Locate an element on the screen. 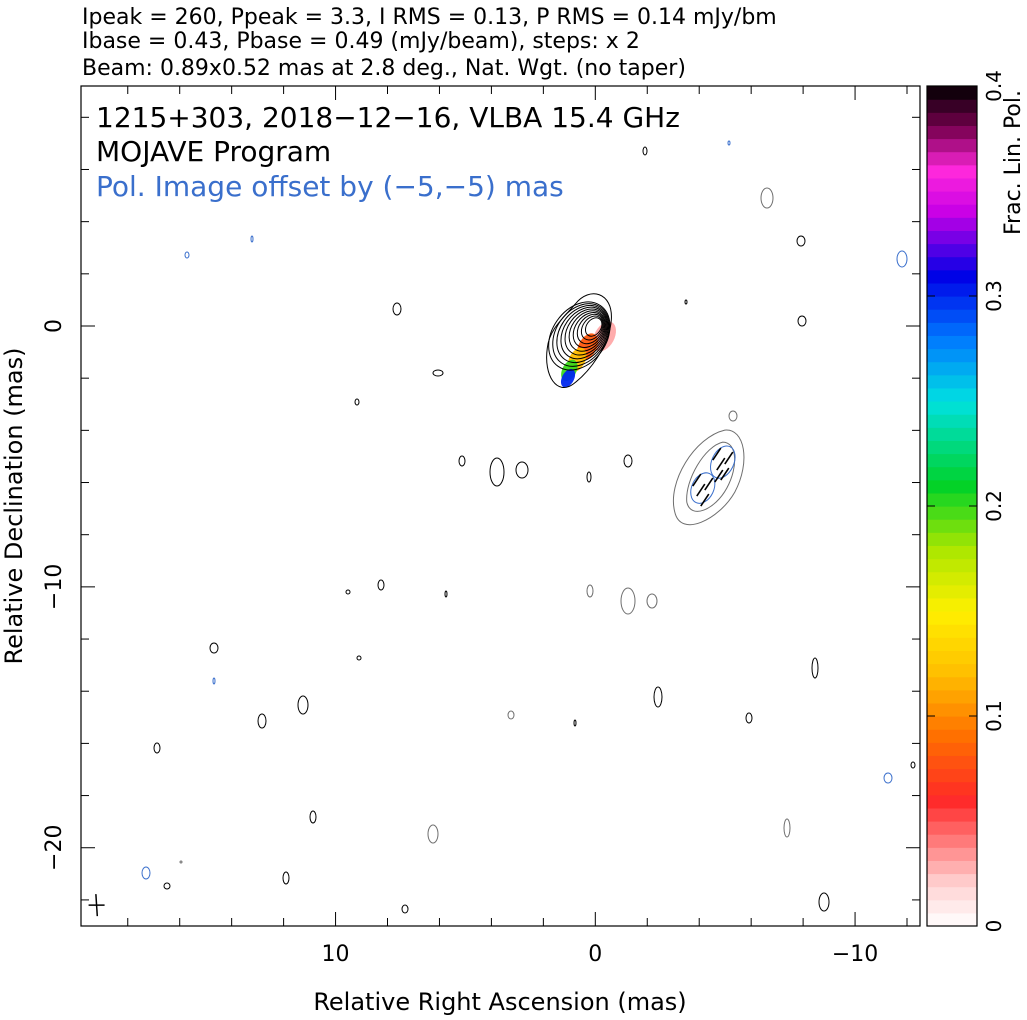 The image size is (1027, 1020). beam-marker is located at coordinates (96, 905).